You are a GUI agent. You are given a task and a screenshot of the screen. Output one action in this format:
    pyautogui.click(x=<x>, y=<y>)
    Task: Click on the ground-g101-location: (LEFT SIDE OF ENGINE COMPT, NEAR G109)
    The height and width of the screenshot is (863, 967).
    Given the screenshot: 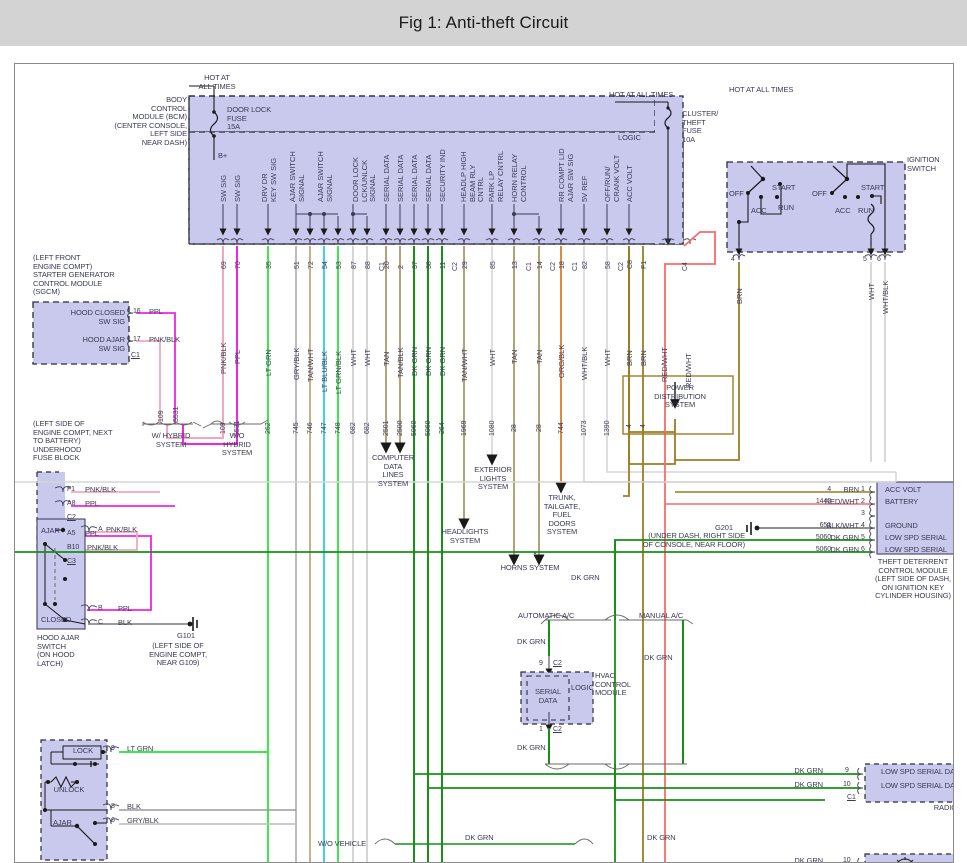 What is the action you would take?
    pyautogui.click(x=178, y=654)
    